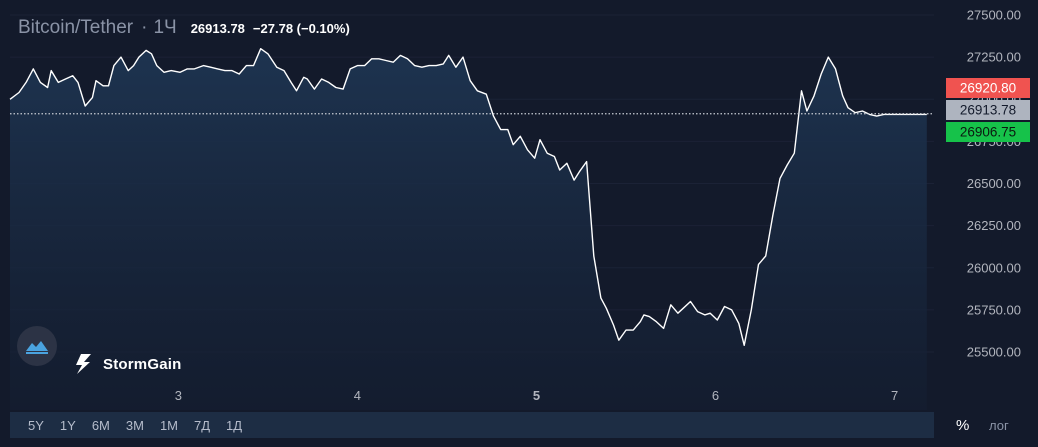 The image size is (1038, 447). What do you see at coordinates (83, 364) in the screenshot?
I see `lightning-icon` at bounding box center [83, 364].